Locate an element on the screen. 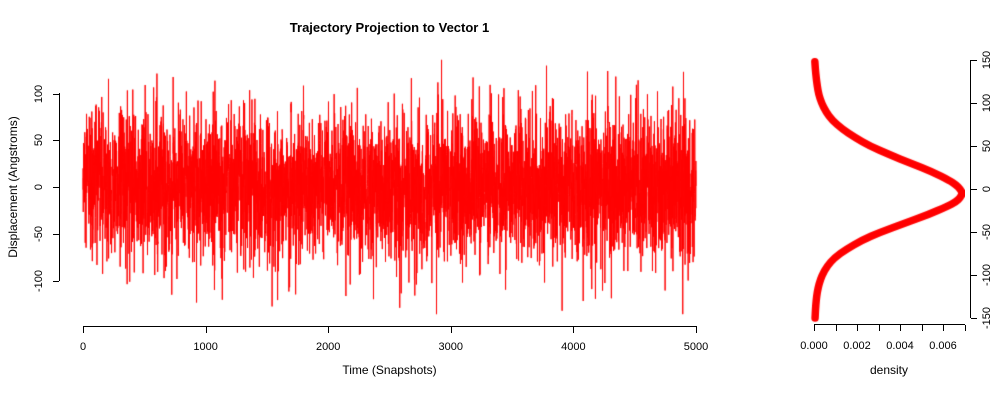  left-x-axis-title: Time (Snapshots) is located at coordinates (389, 370).